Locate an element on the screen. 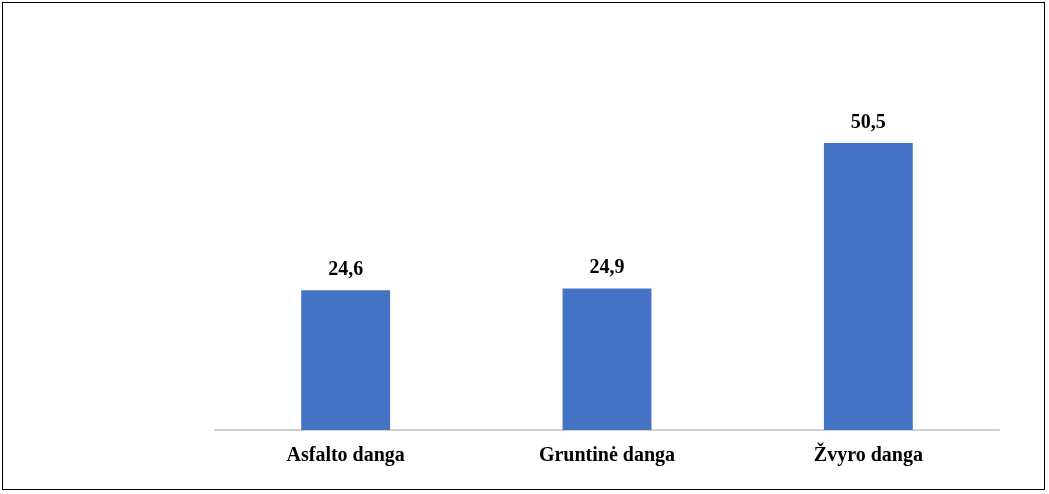 This screenshot has width=1049, height=494. x-tick-label: Gruntinė danga is located at coordinates (607, 454).